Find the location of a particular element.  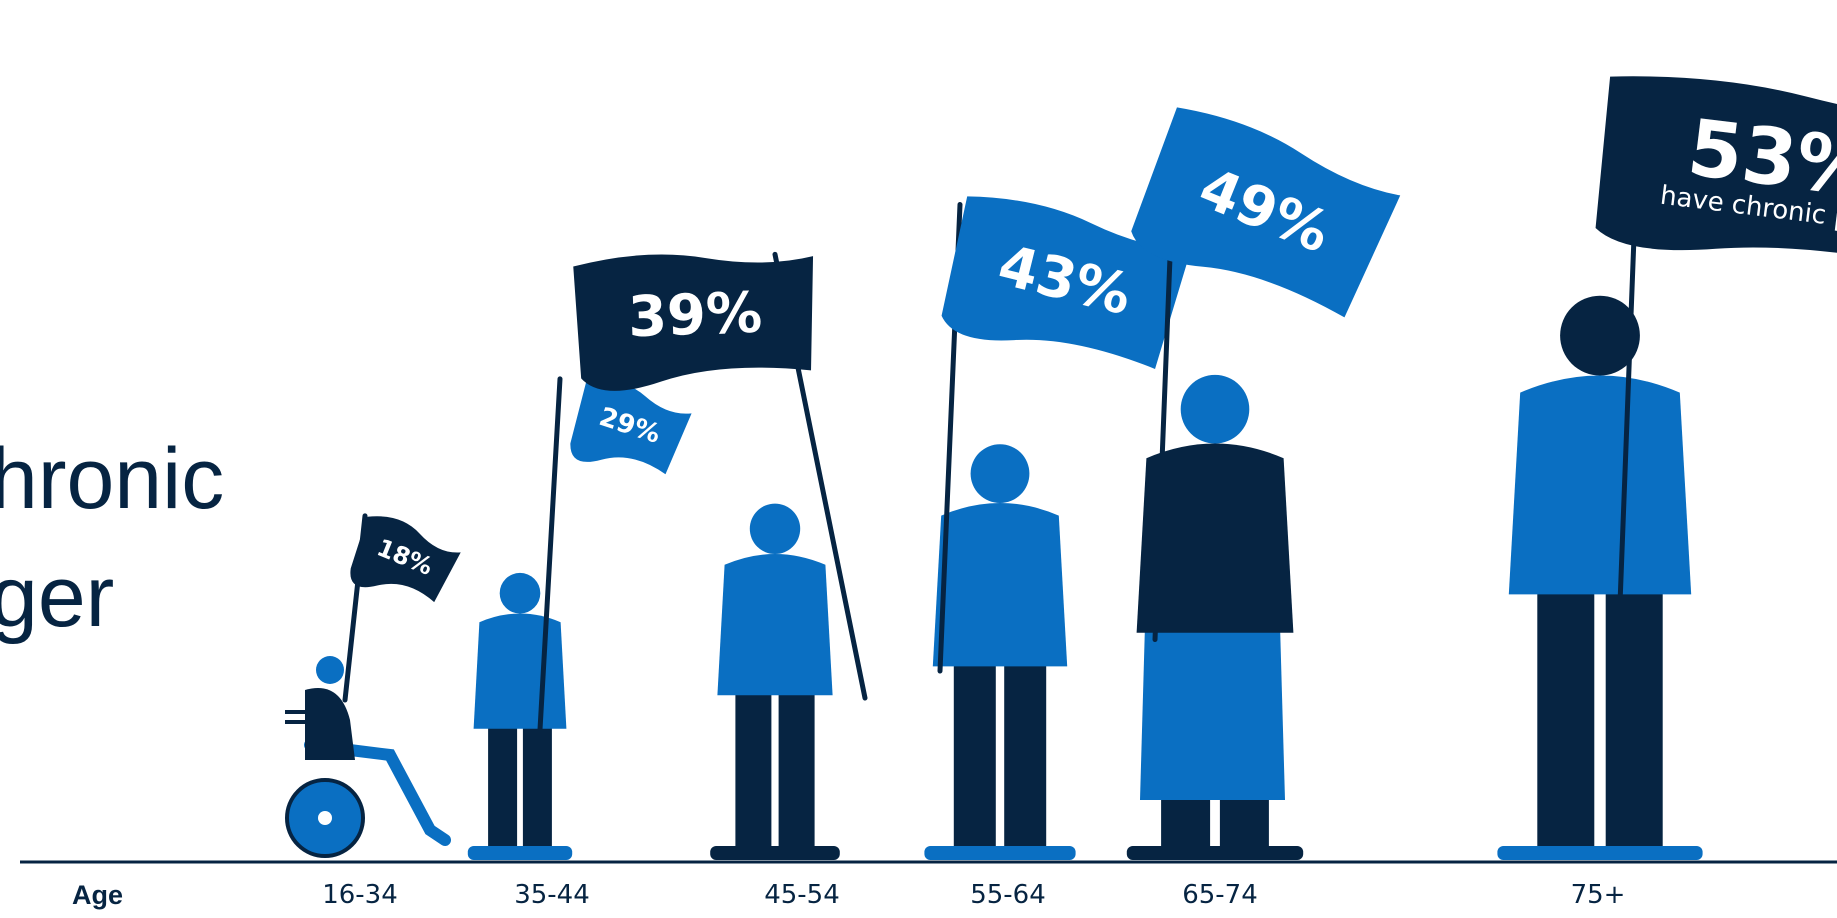

flag-4: 43% is located at coordinates (1066, 282).